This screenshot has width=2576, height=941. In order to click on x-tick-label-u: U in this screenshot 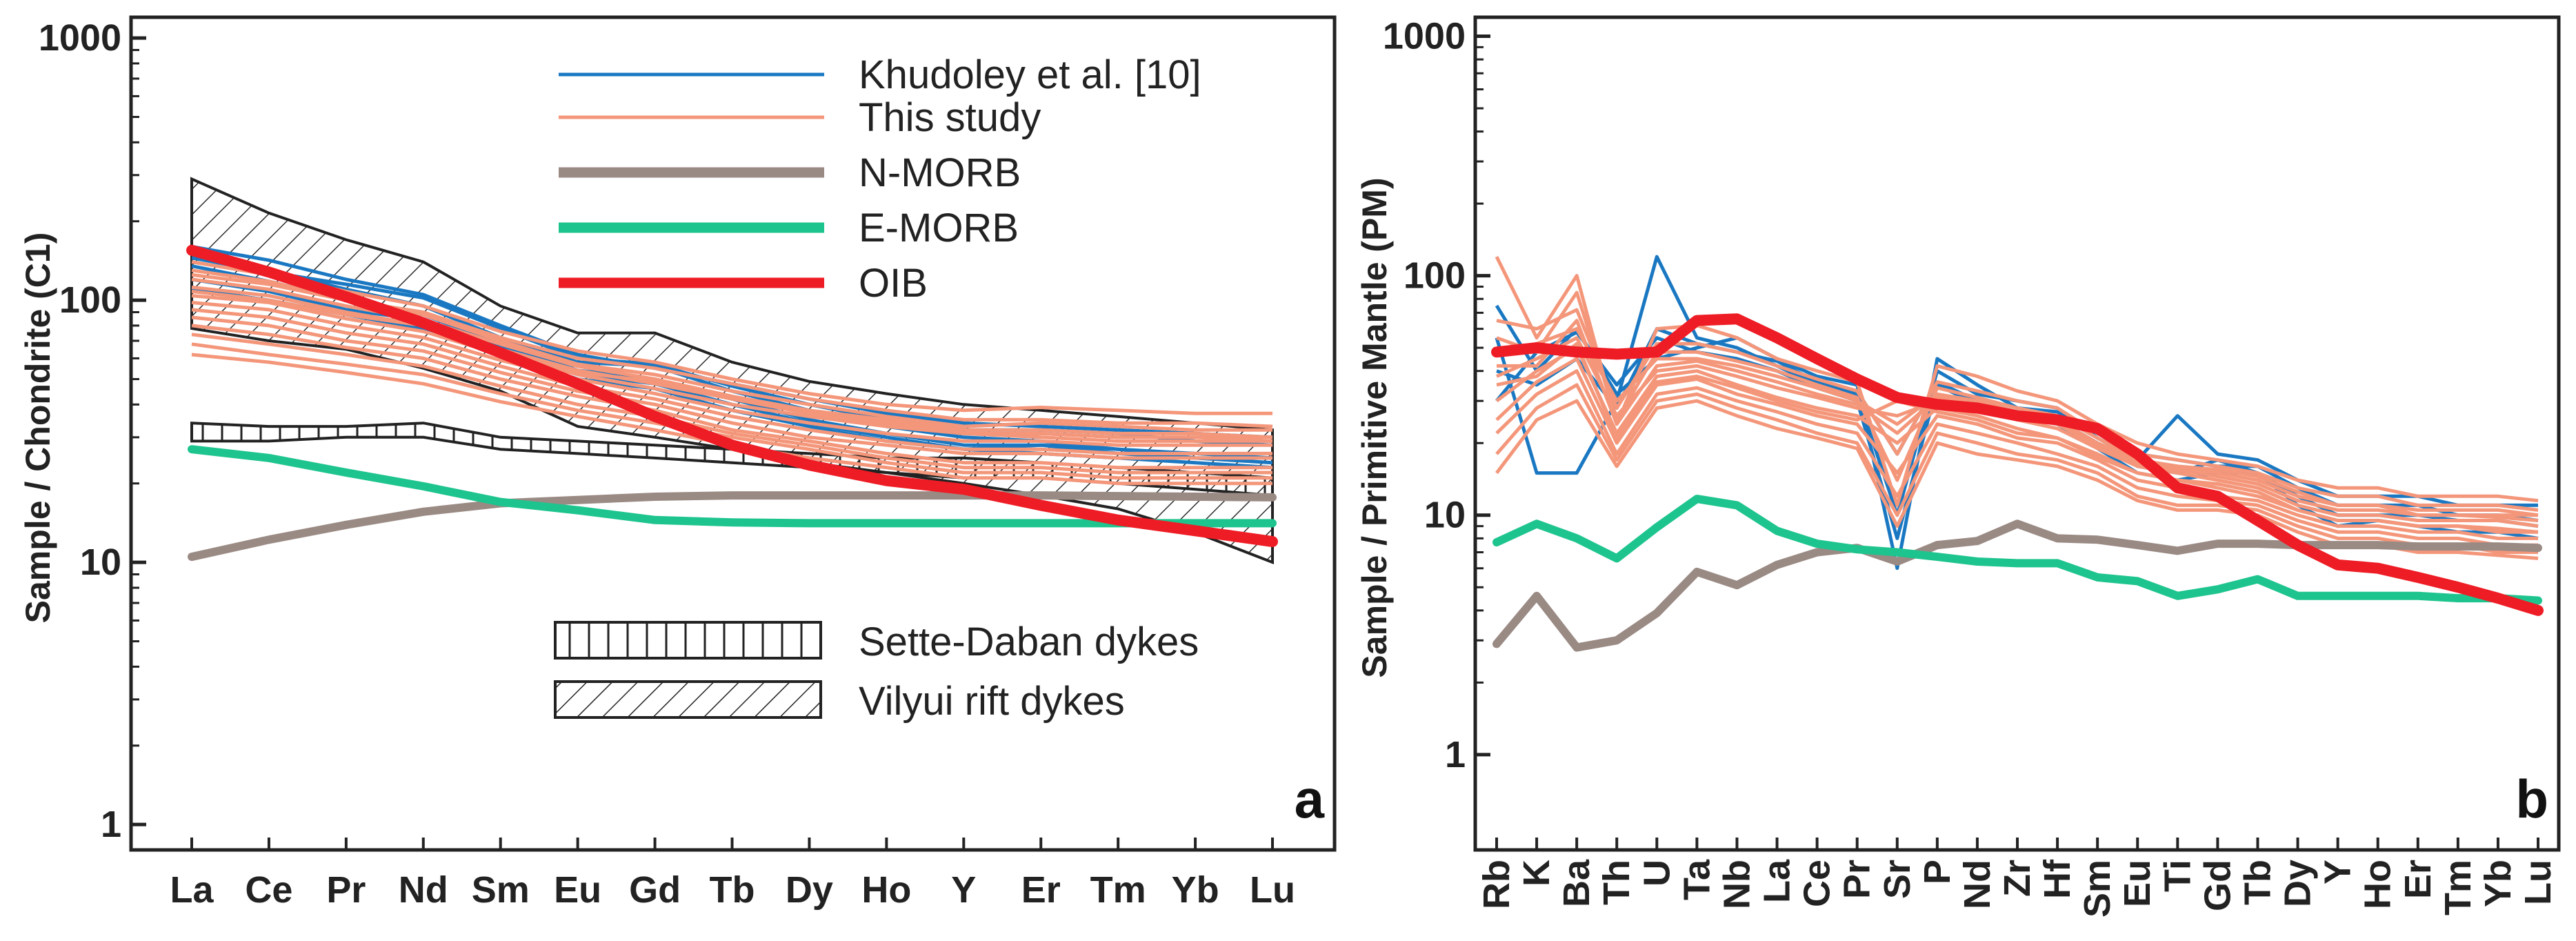, I will do `click(1656, 873)`.